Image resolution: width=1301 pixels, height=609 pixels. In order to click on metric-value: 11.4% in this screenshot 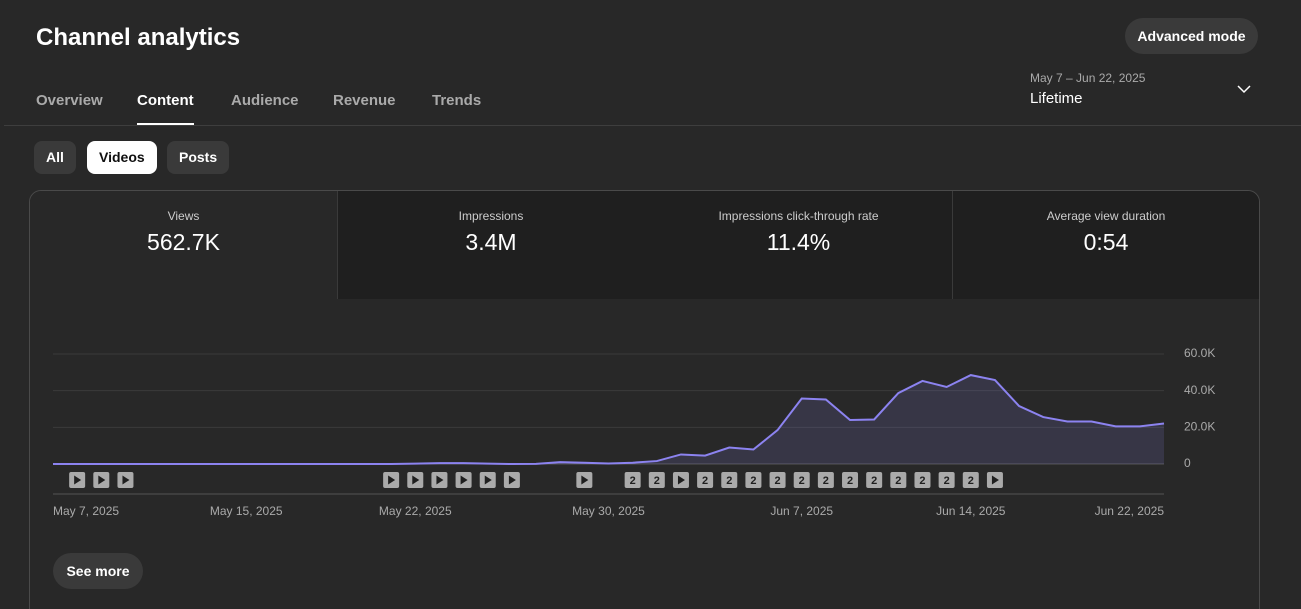, I will do `click(798, 242)`.